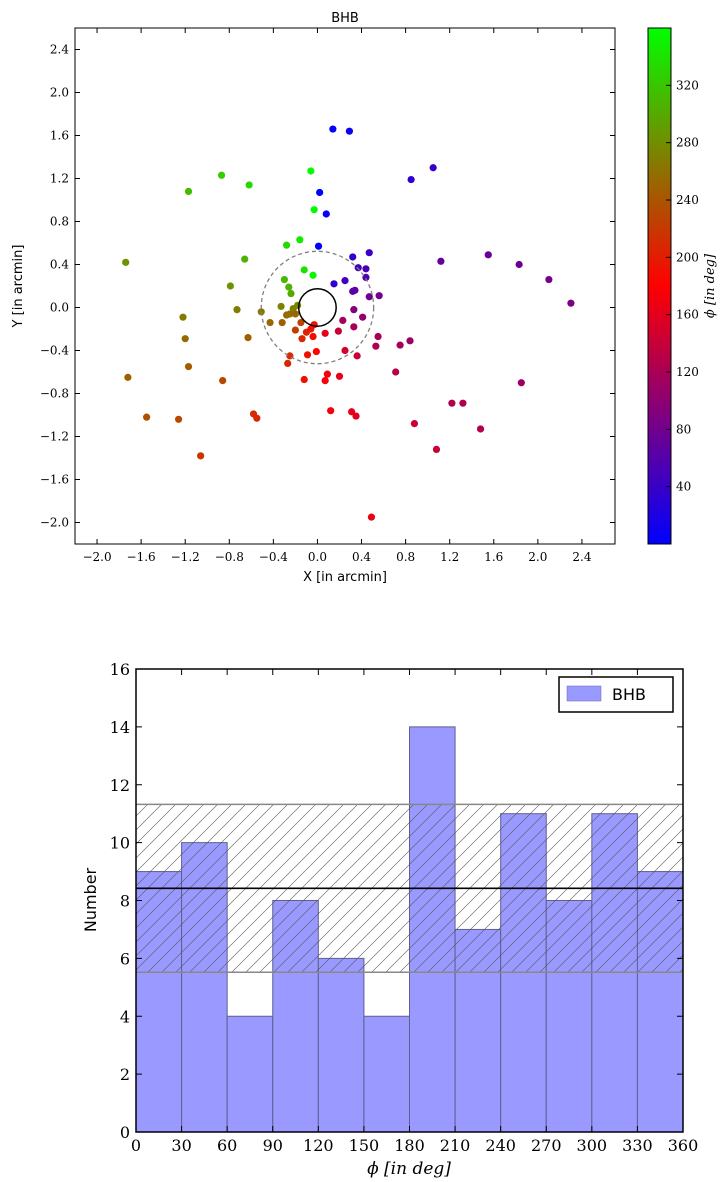 The image size is (725, 1182). Describe the element at coordinates (405, 557) in the screenshot. I see `scatter-x-tick-label: 0.8` at that location.